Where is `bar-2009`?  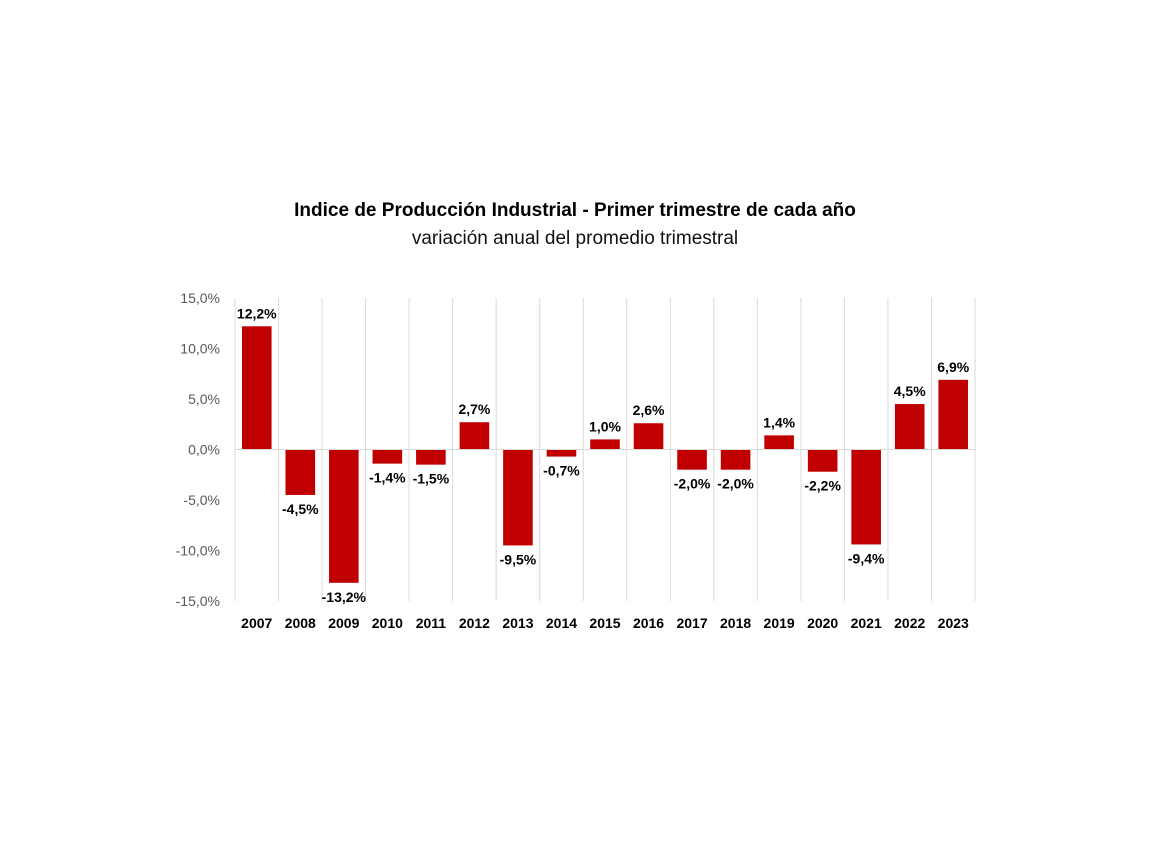 bar-2009 is located at coordinates (344, 516).